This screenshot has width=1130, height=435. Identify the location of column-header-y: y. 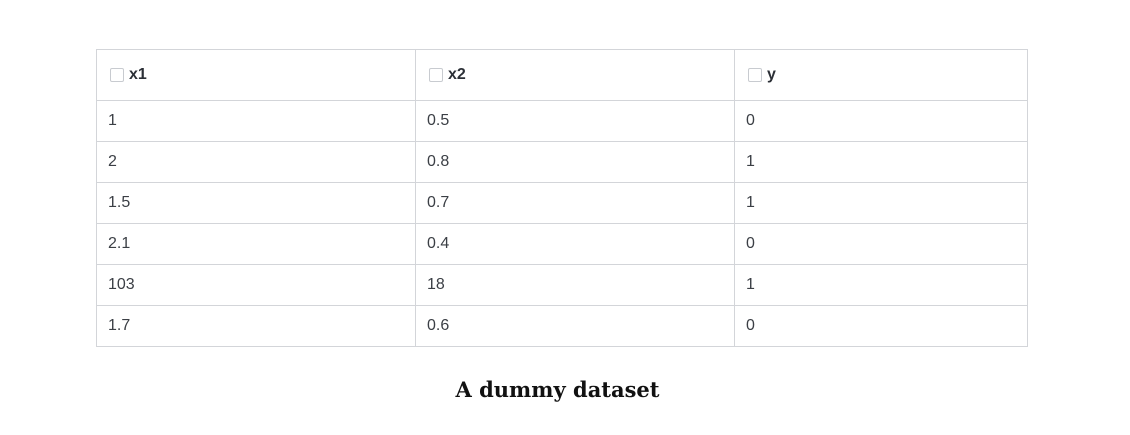
(881, 75).